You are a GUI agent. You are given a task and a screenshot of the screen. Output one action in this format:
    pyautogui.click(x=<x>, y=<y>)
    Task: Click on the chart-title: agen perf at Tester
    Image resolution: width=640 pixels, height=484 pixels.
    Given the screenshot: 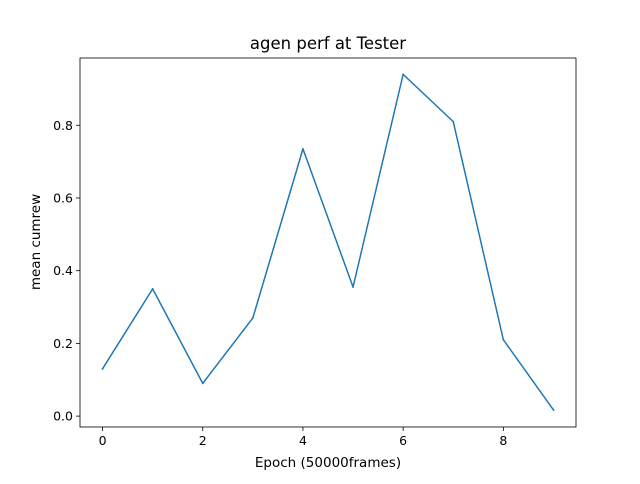 What is the action you would take?
    pyautogui.click(x=328, y=43)
    